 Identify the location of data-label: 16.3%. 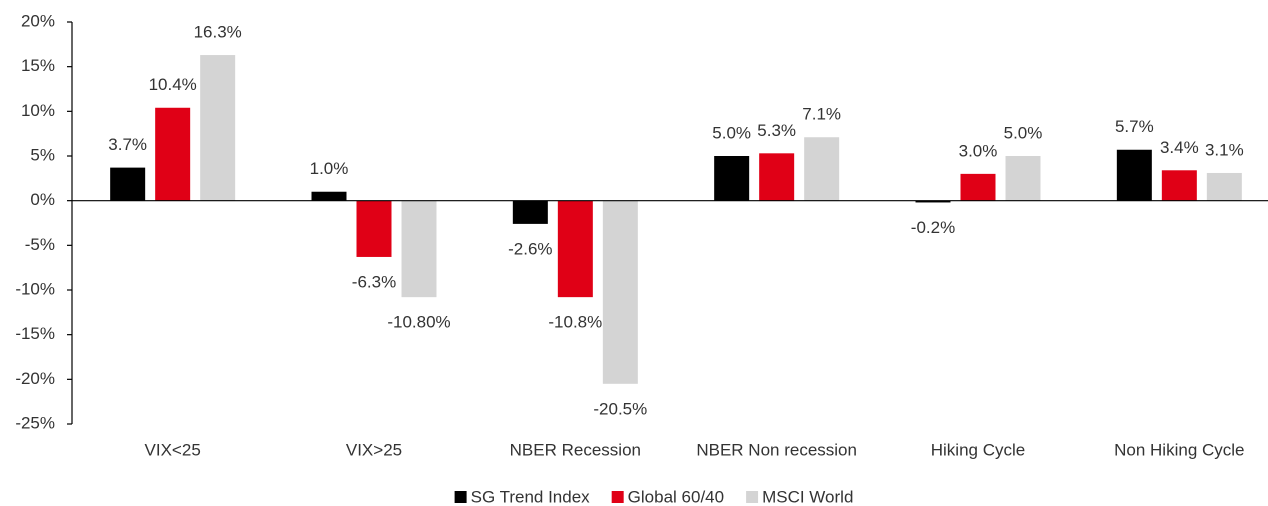
(218, 32).